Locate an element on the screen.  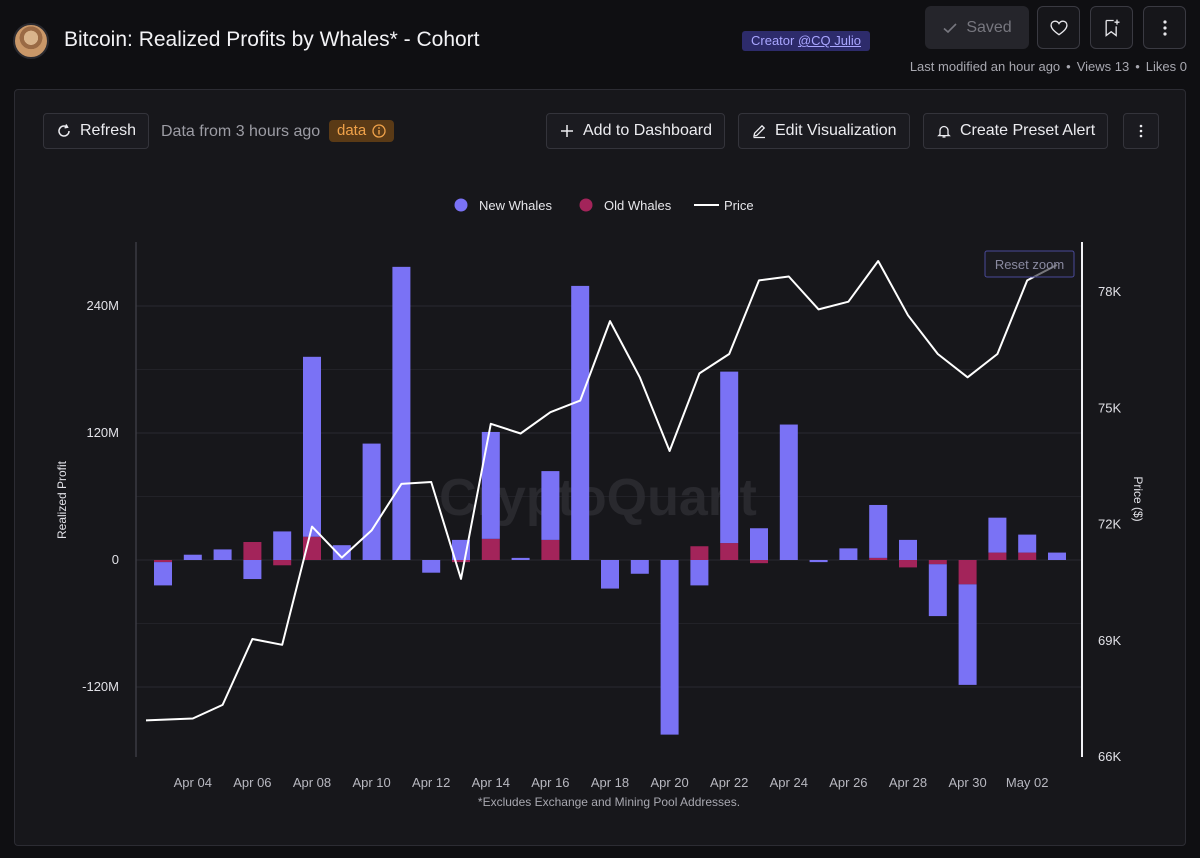
bell-icon is located at coordinates (944, 131).